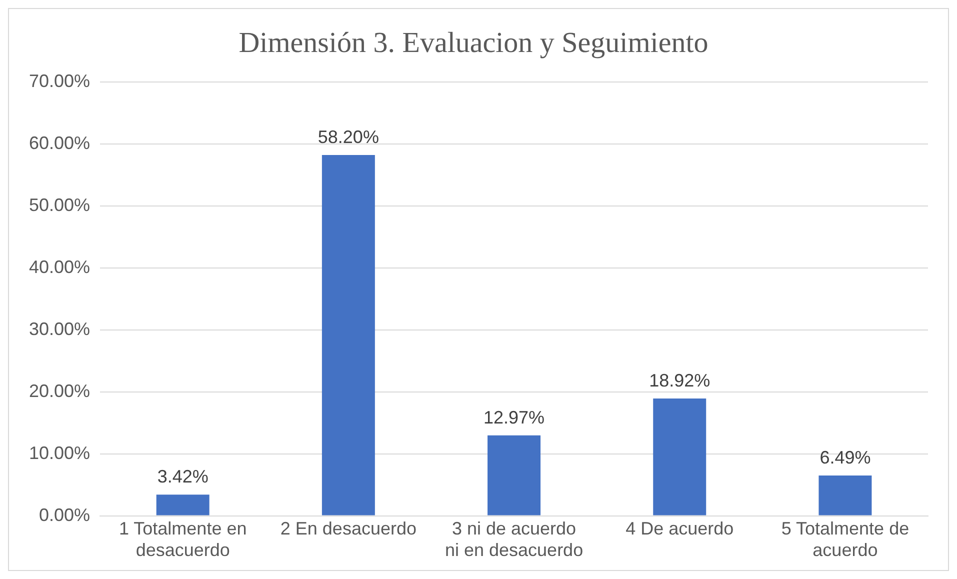 Image resolution: width=957 pixels, height=579 pixels. Describe the element at coordinates (64, 514) in the screenshot. I see `y-tick-label: 0.00%` at that location.